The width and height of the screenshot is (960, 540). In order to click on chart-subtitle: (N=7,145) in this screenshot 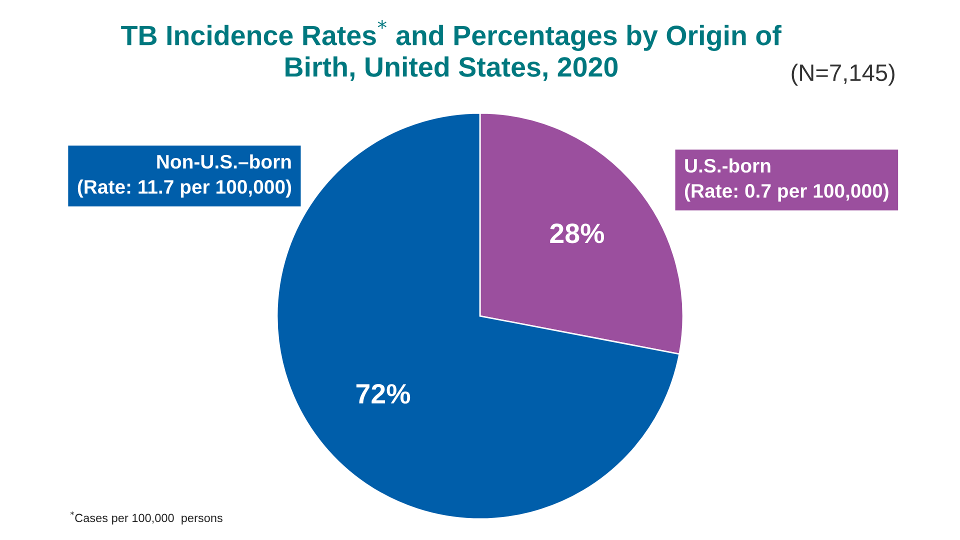, I will do `click(843, 75)`.